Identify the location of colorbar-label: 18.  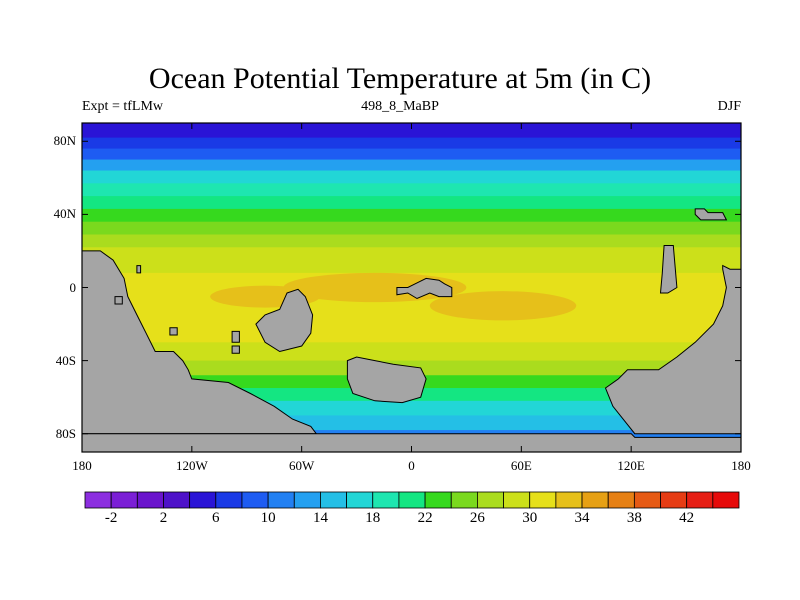
(373, 518).